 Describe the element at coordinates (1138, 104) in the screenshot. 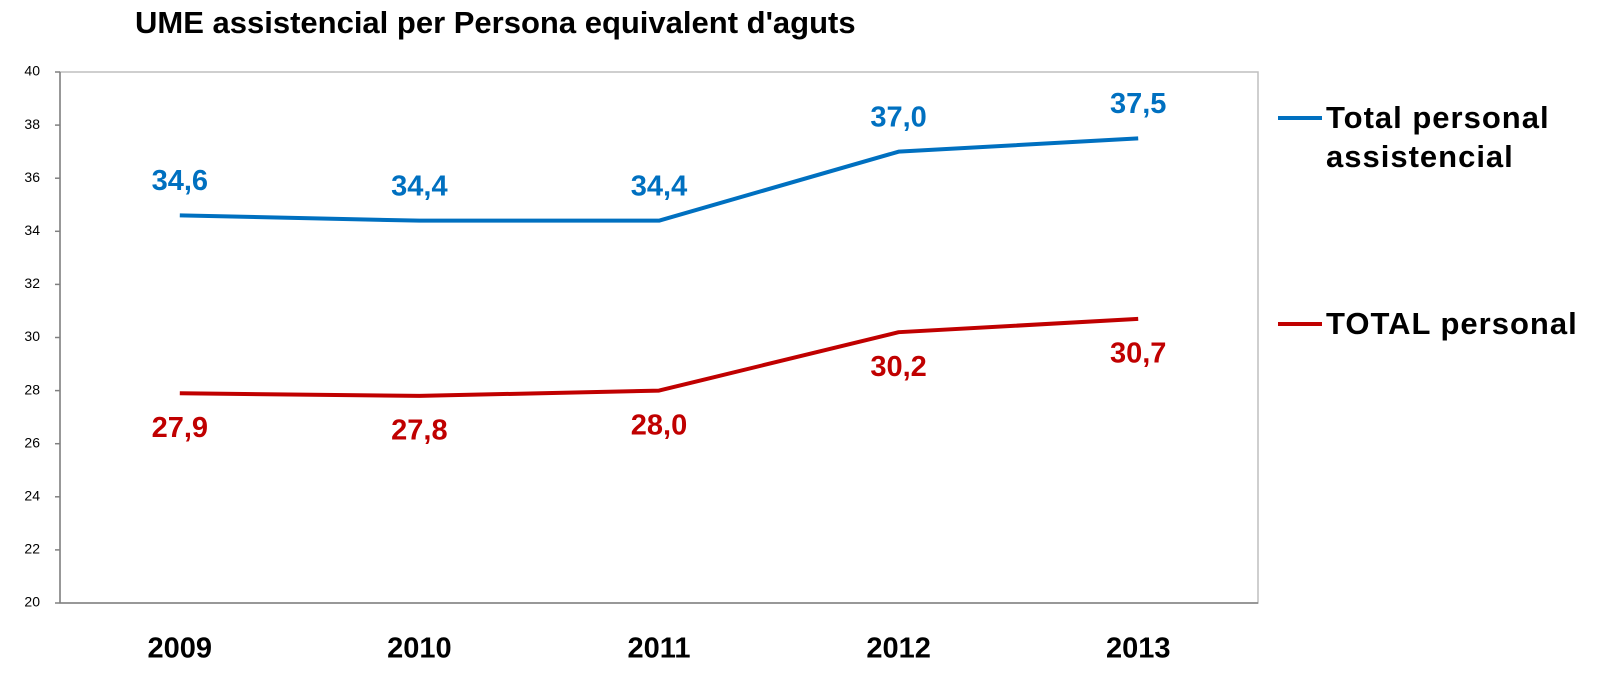

I see `data-label: 37,5` at that location.